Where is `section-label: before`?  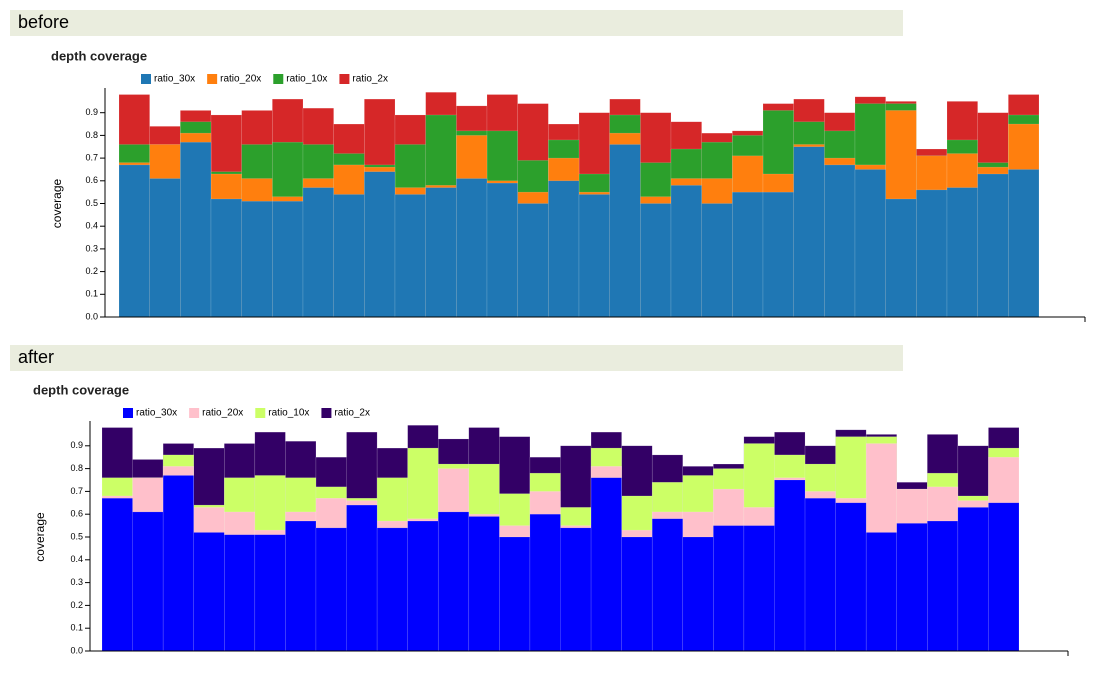 section-label: before is located at coordinates (43, 22).